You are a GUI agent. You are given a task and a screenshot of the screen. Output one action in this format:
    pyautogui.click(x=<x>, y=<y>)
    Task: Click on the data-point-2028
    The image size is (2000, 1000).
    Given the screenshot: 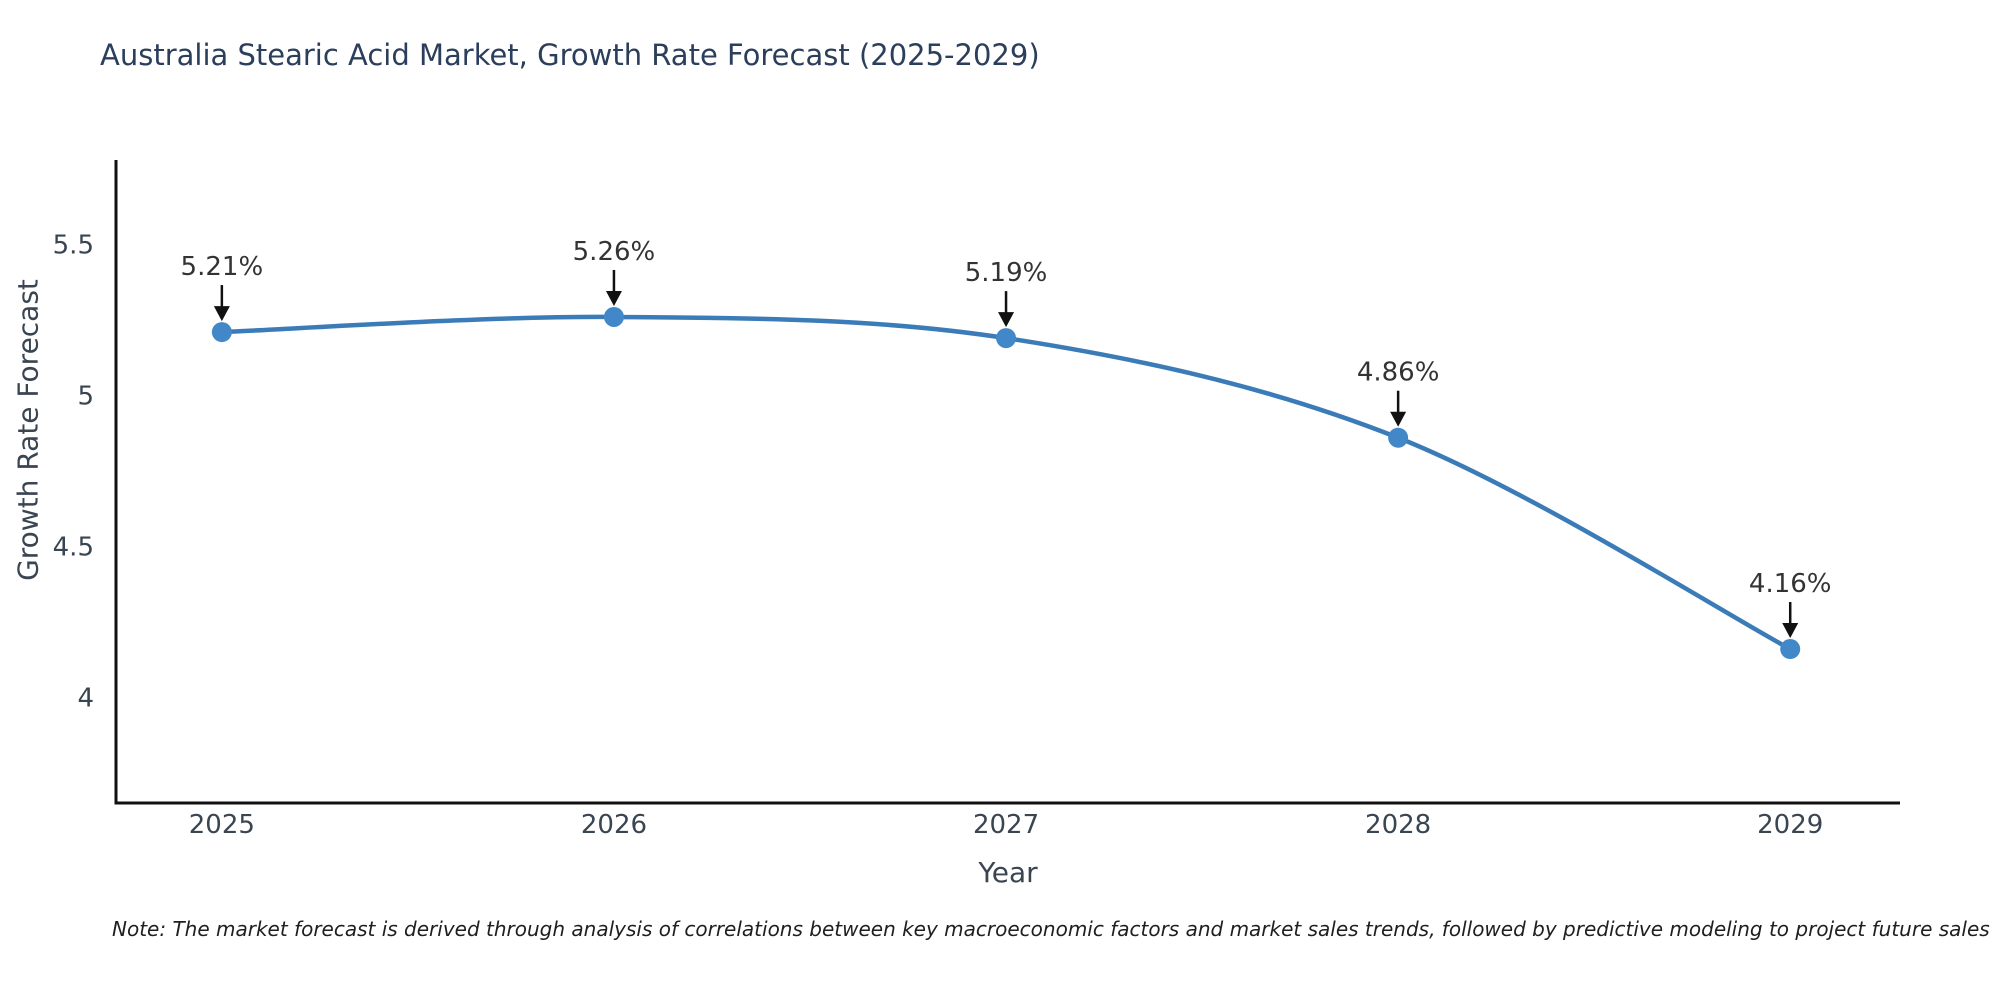 What is the action you would take?
    pyautogui.click(x=1398, y=437)
    